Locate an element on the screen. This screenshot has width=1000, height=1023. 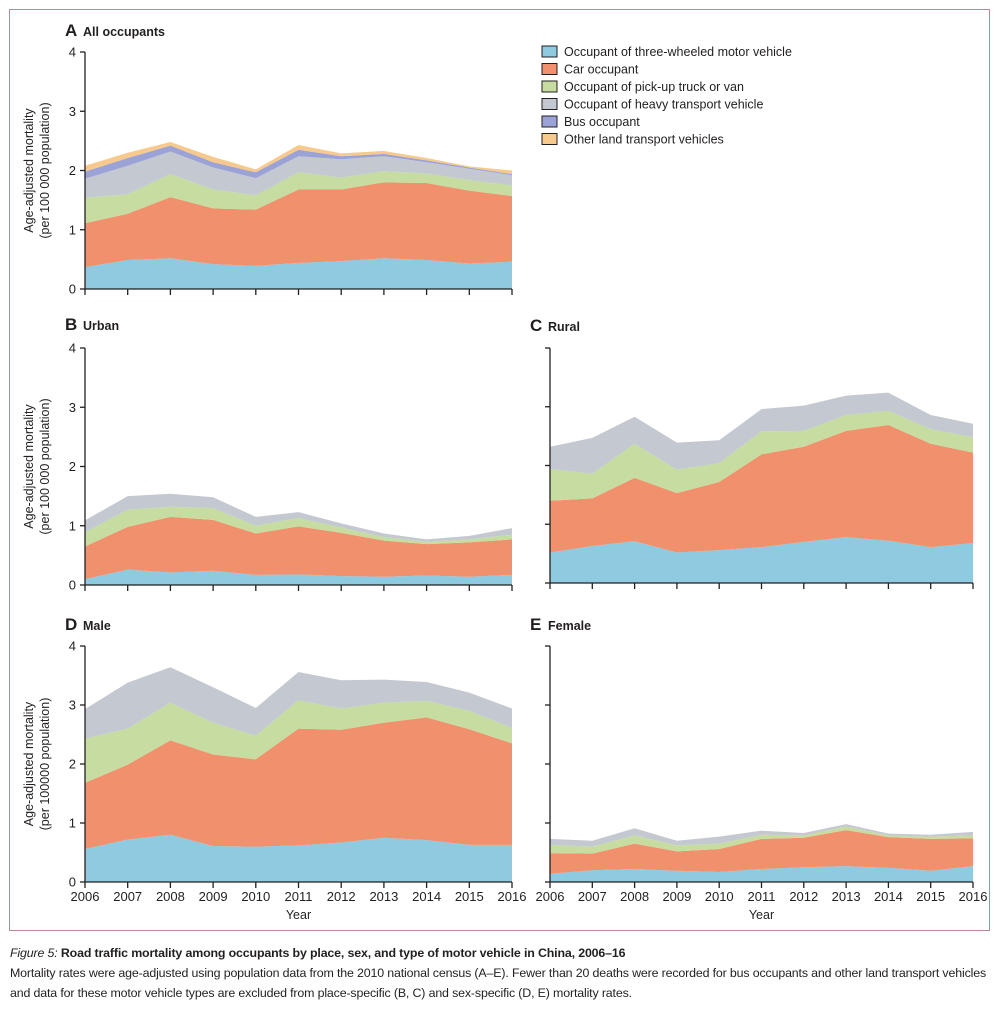
panel-title: Male is located at coordinates (97, 626).